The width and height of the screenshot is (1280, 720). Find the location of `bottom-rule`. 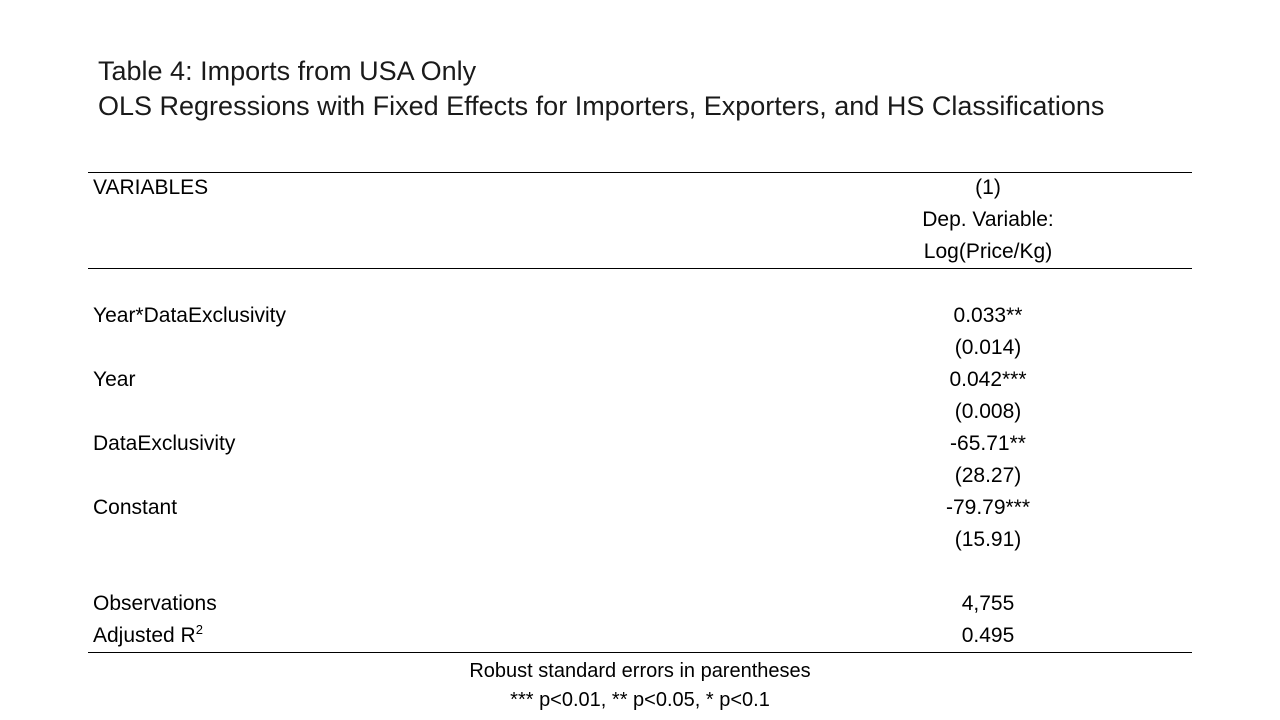

bottom-rule is located at coordinates (640, 652).